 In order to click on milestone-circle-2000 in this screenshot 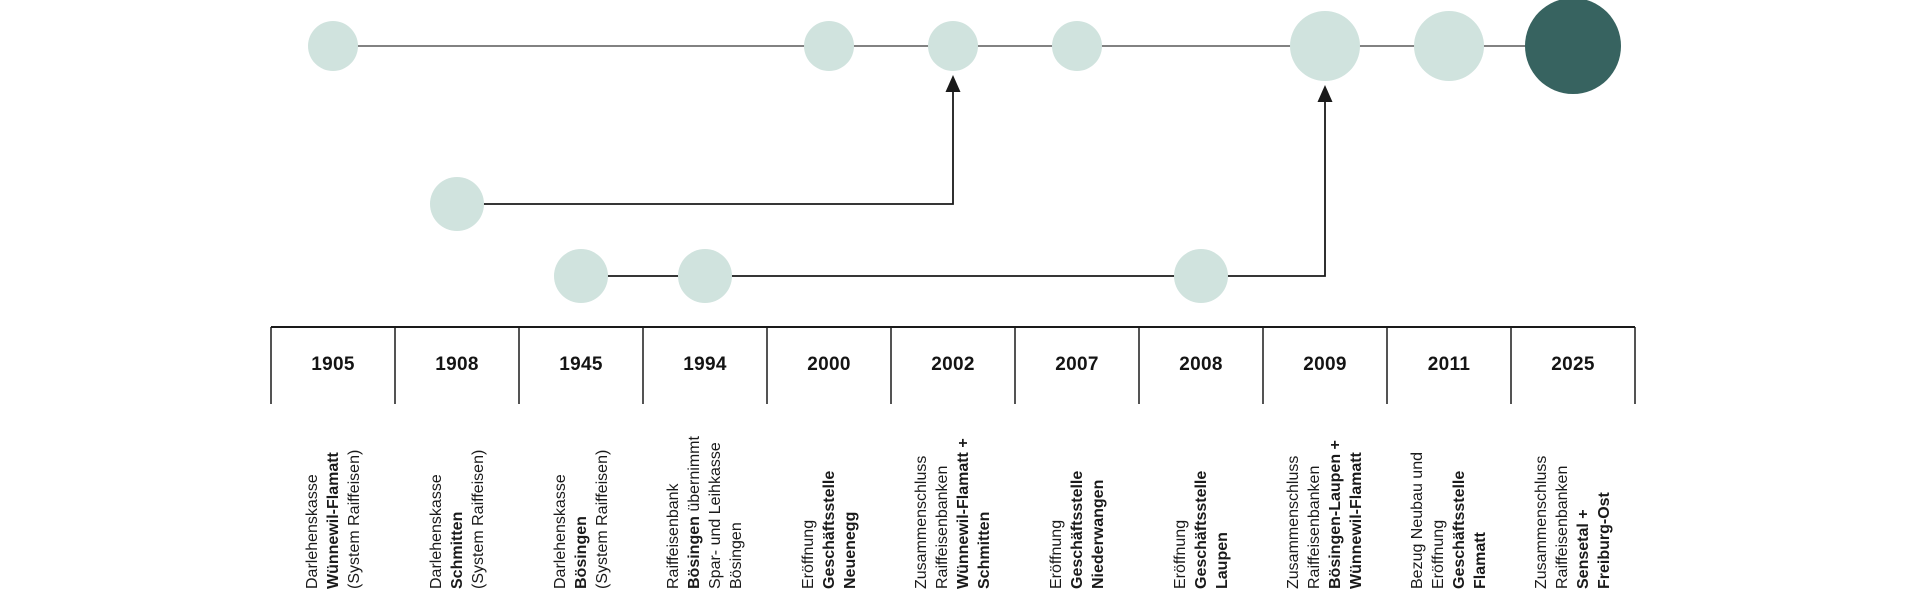, I will do `click(829, 46)`.